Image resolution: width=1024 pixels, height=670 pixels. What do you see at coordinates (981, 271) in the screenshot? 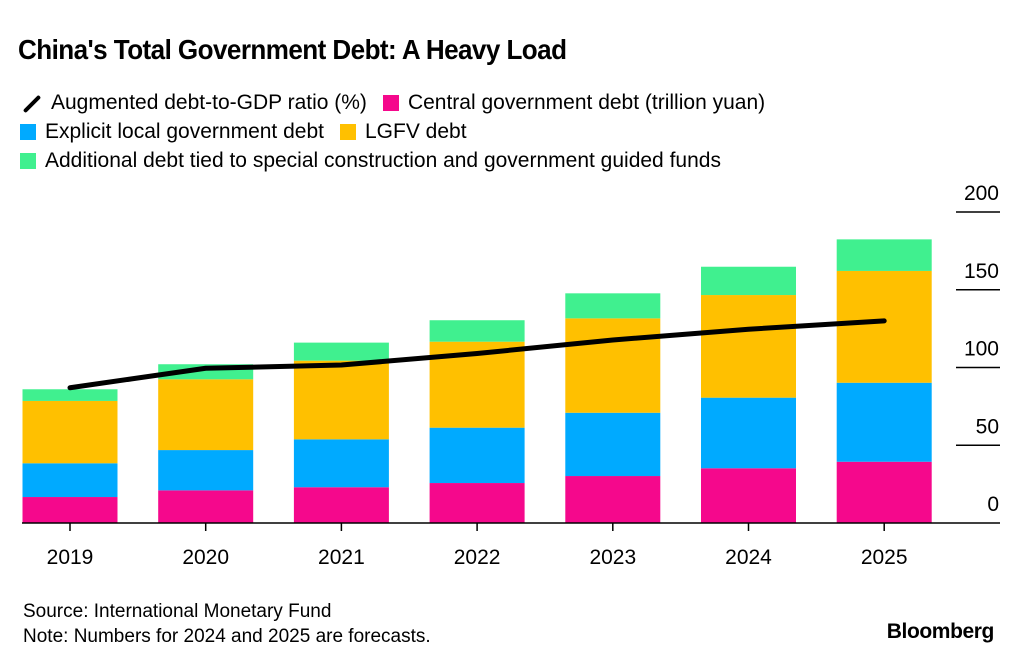
I see `y-tick-label-150: 150` at bounding box center [981, 271].